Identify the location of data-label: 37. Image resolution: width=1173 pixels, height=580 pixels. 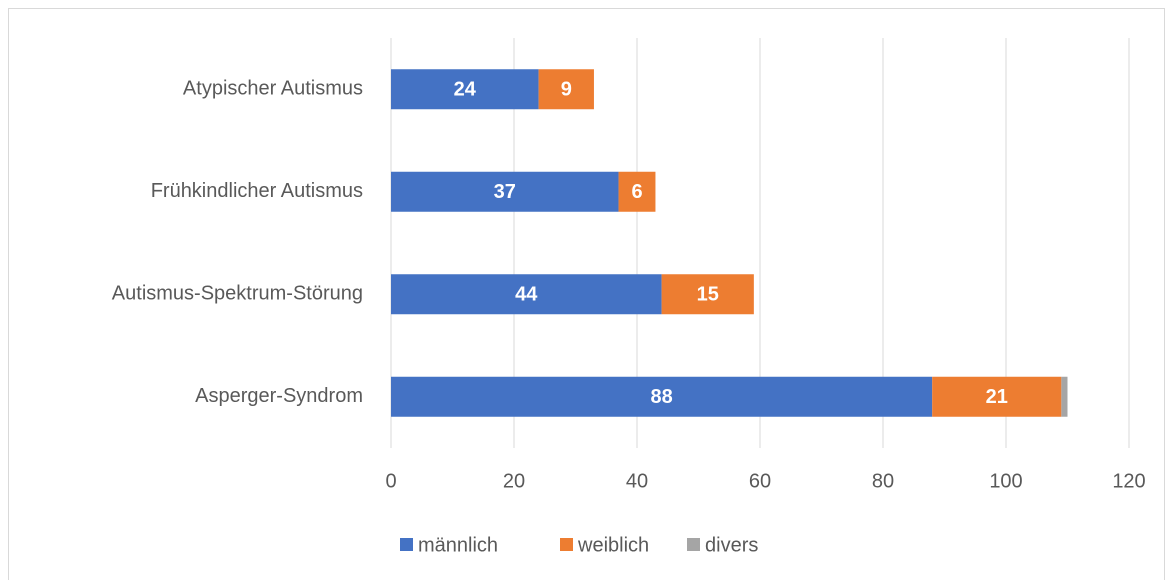
(505, 192).